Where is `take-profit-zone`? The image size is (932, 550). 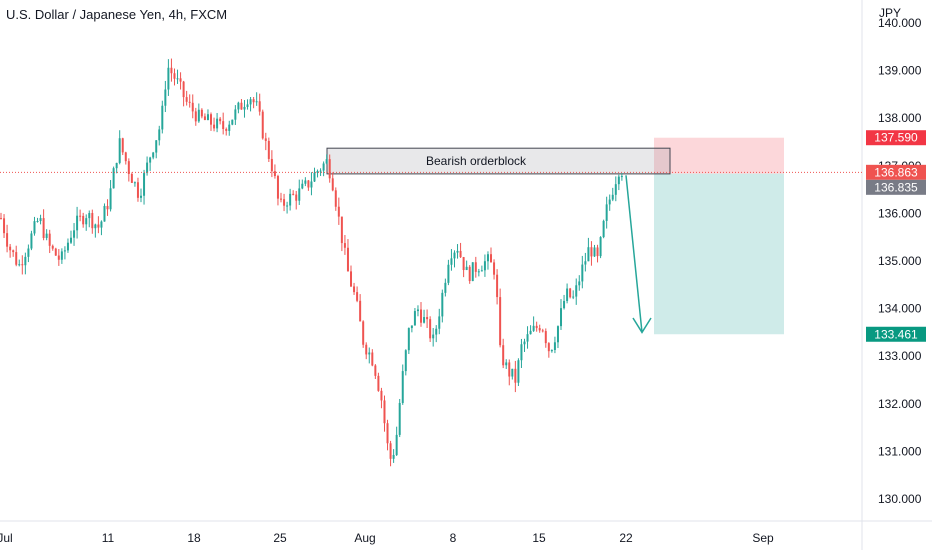 take-profit-zone is located at coordinates (719, 254).